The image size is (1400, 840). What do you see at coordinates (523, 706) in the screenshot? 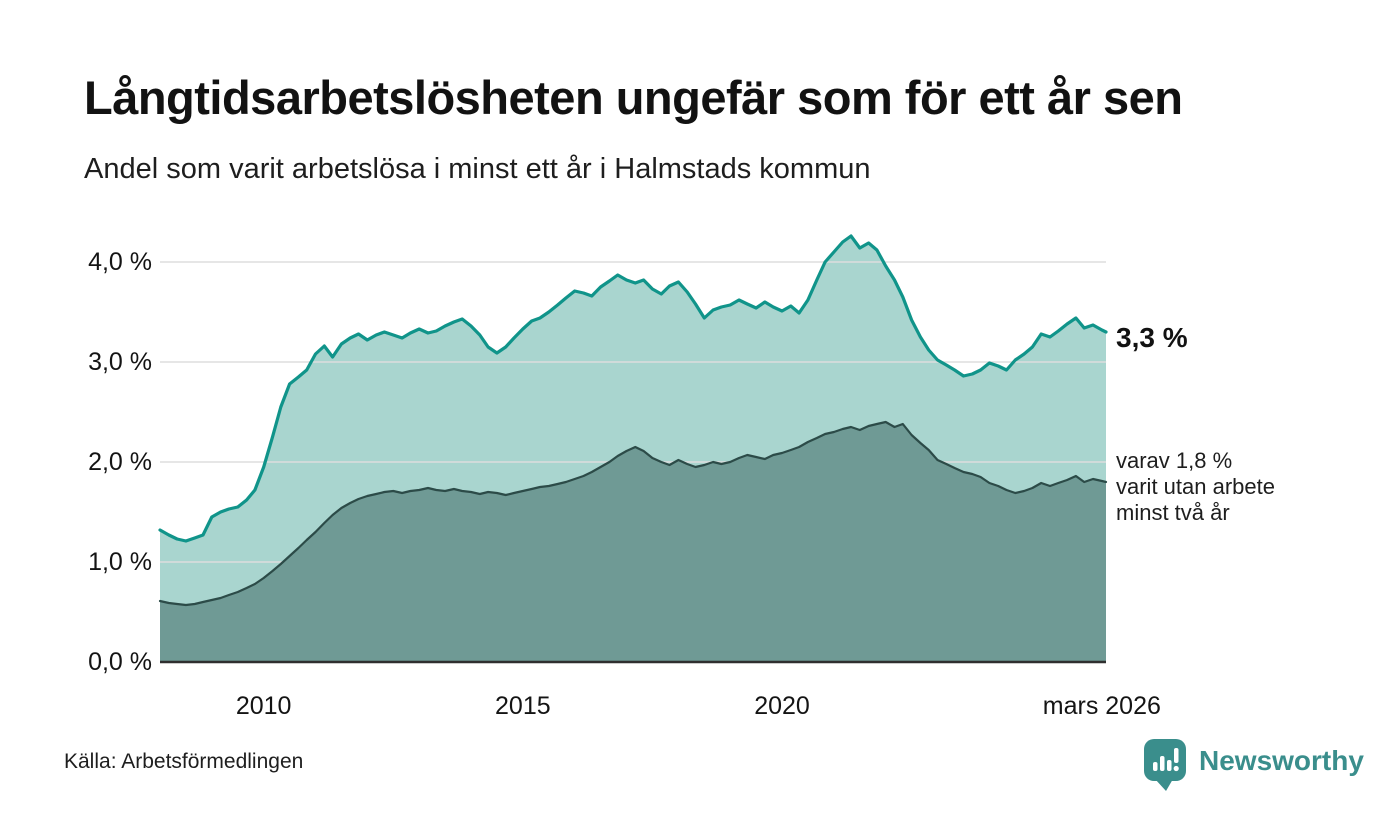
I see `x-tick-label: 2015` at bounding box center [523, 706].